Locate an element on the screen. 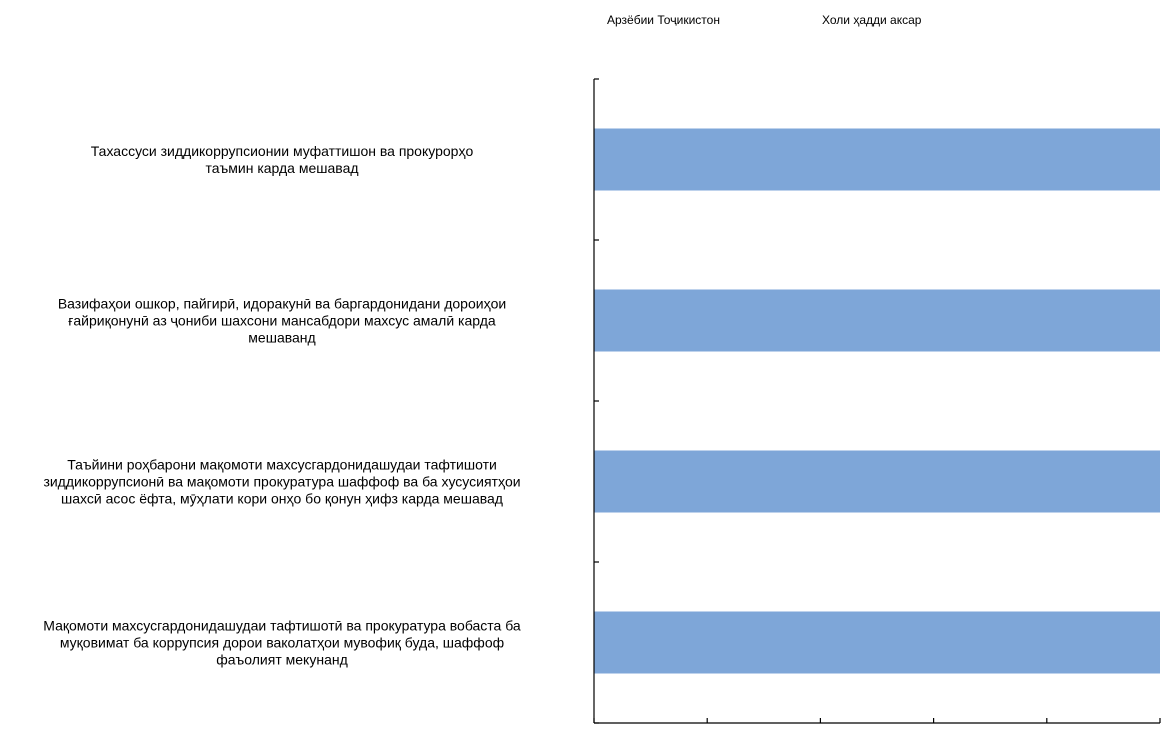 The width and height of the screenshot is (1170, 733). legend-label-series-2: Холи ҳадди аксар is located at coordinates (872, 20).